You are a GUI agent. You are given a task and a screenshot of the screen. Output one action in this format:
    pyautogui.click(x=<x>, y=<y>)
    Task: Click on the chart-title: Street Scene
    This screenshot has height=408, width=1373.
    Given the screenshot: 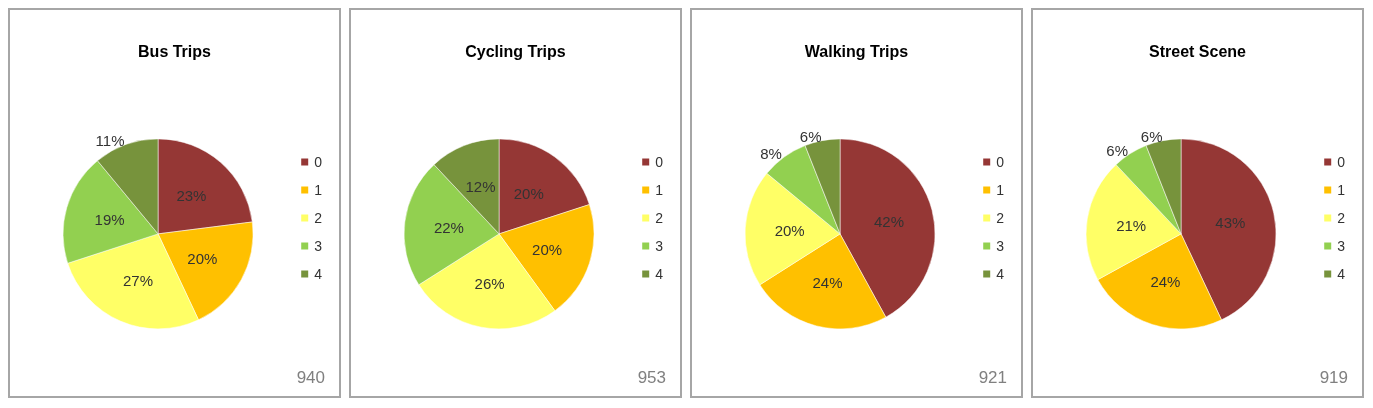 What is the action you would take?
    pyautogui.click(x=1198, y=51)
    